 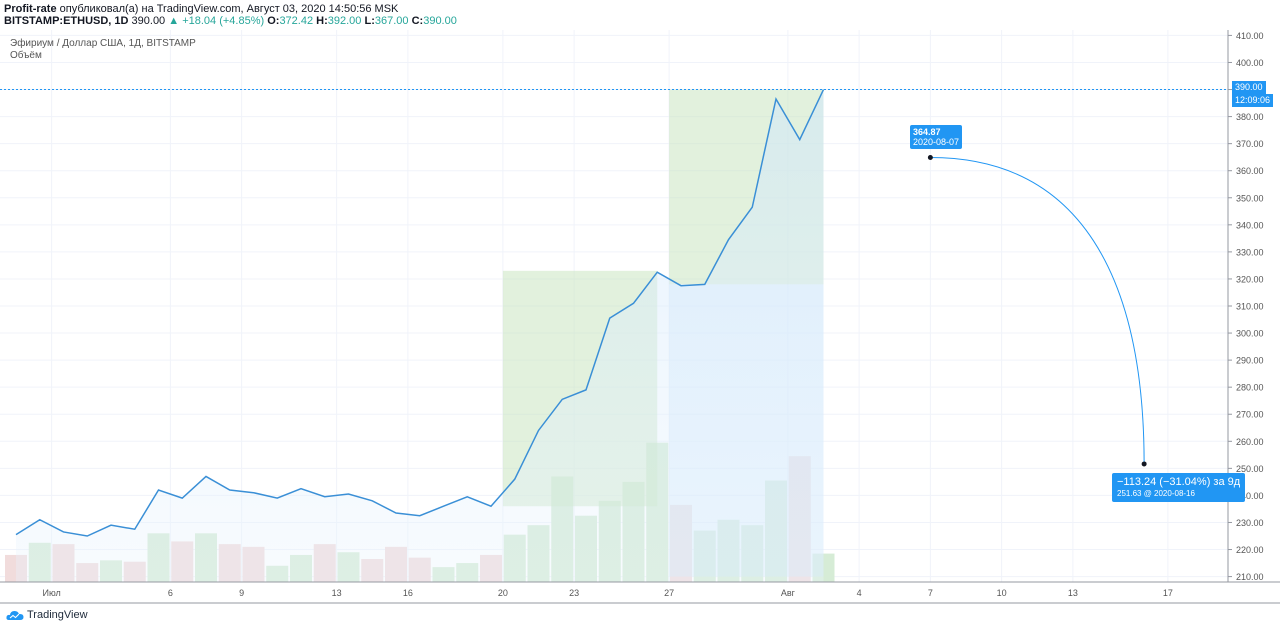 I want to click on y-tick-label: 320.00, so click(x=1250, y=279).